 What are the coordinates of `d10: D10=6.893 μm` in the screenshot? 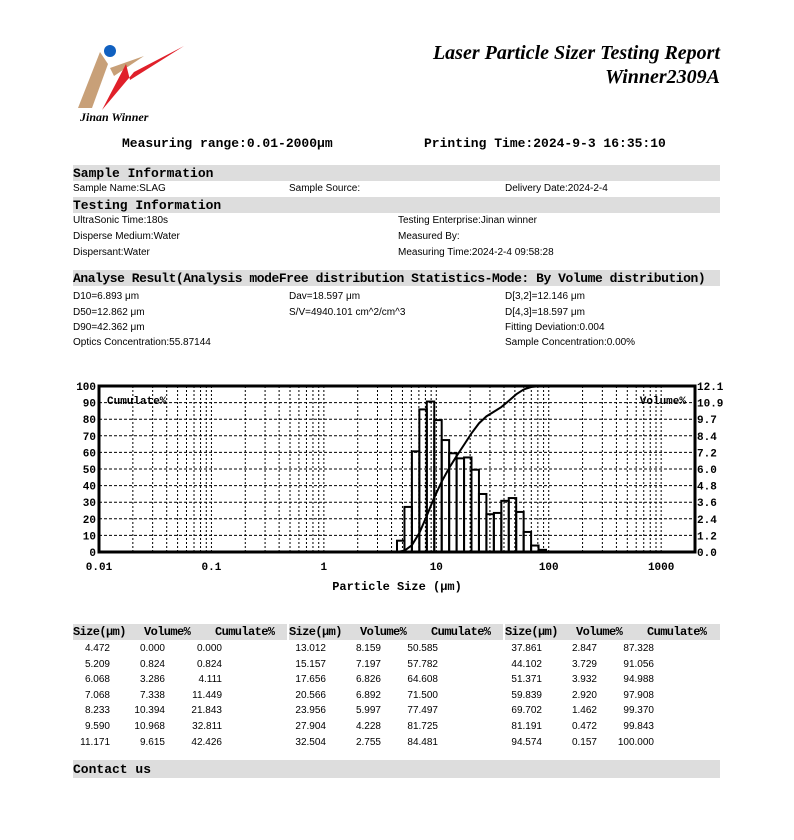 It's located at (106, 296).